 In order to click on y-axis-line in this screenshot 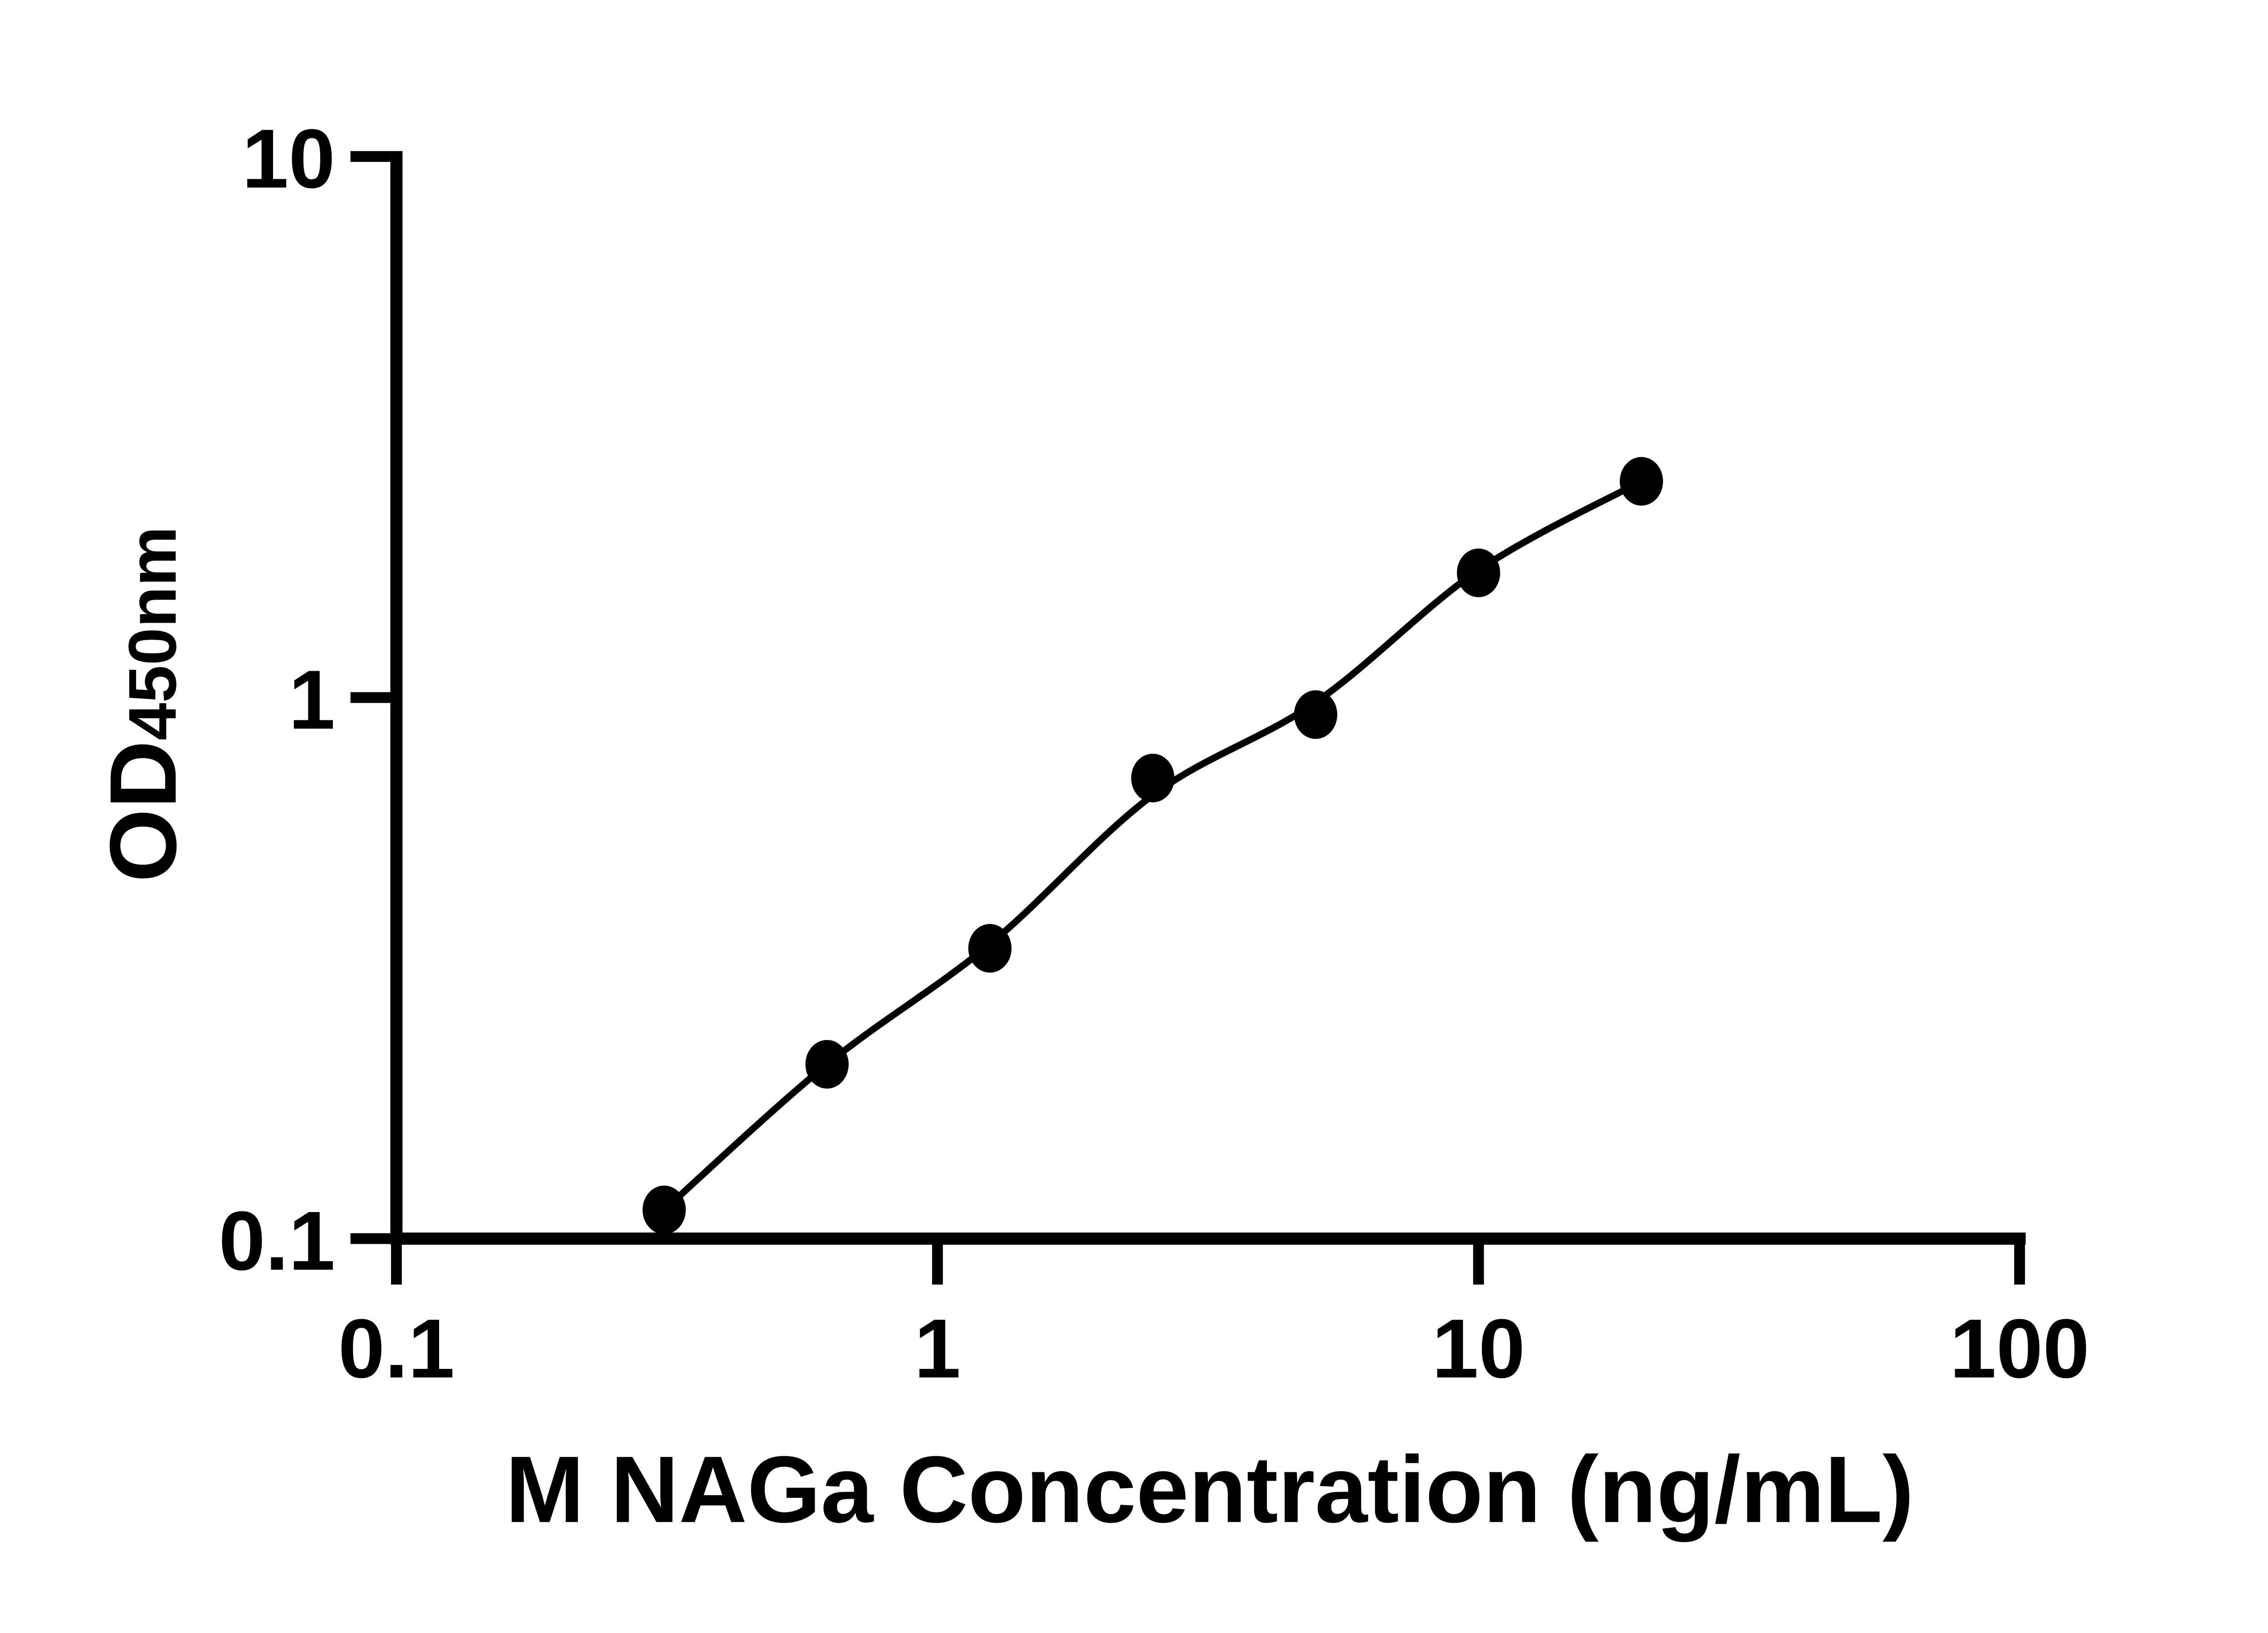, I will do `click(397, 698)`.